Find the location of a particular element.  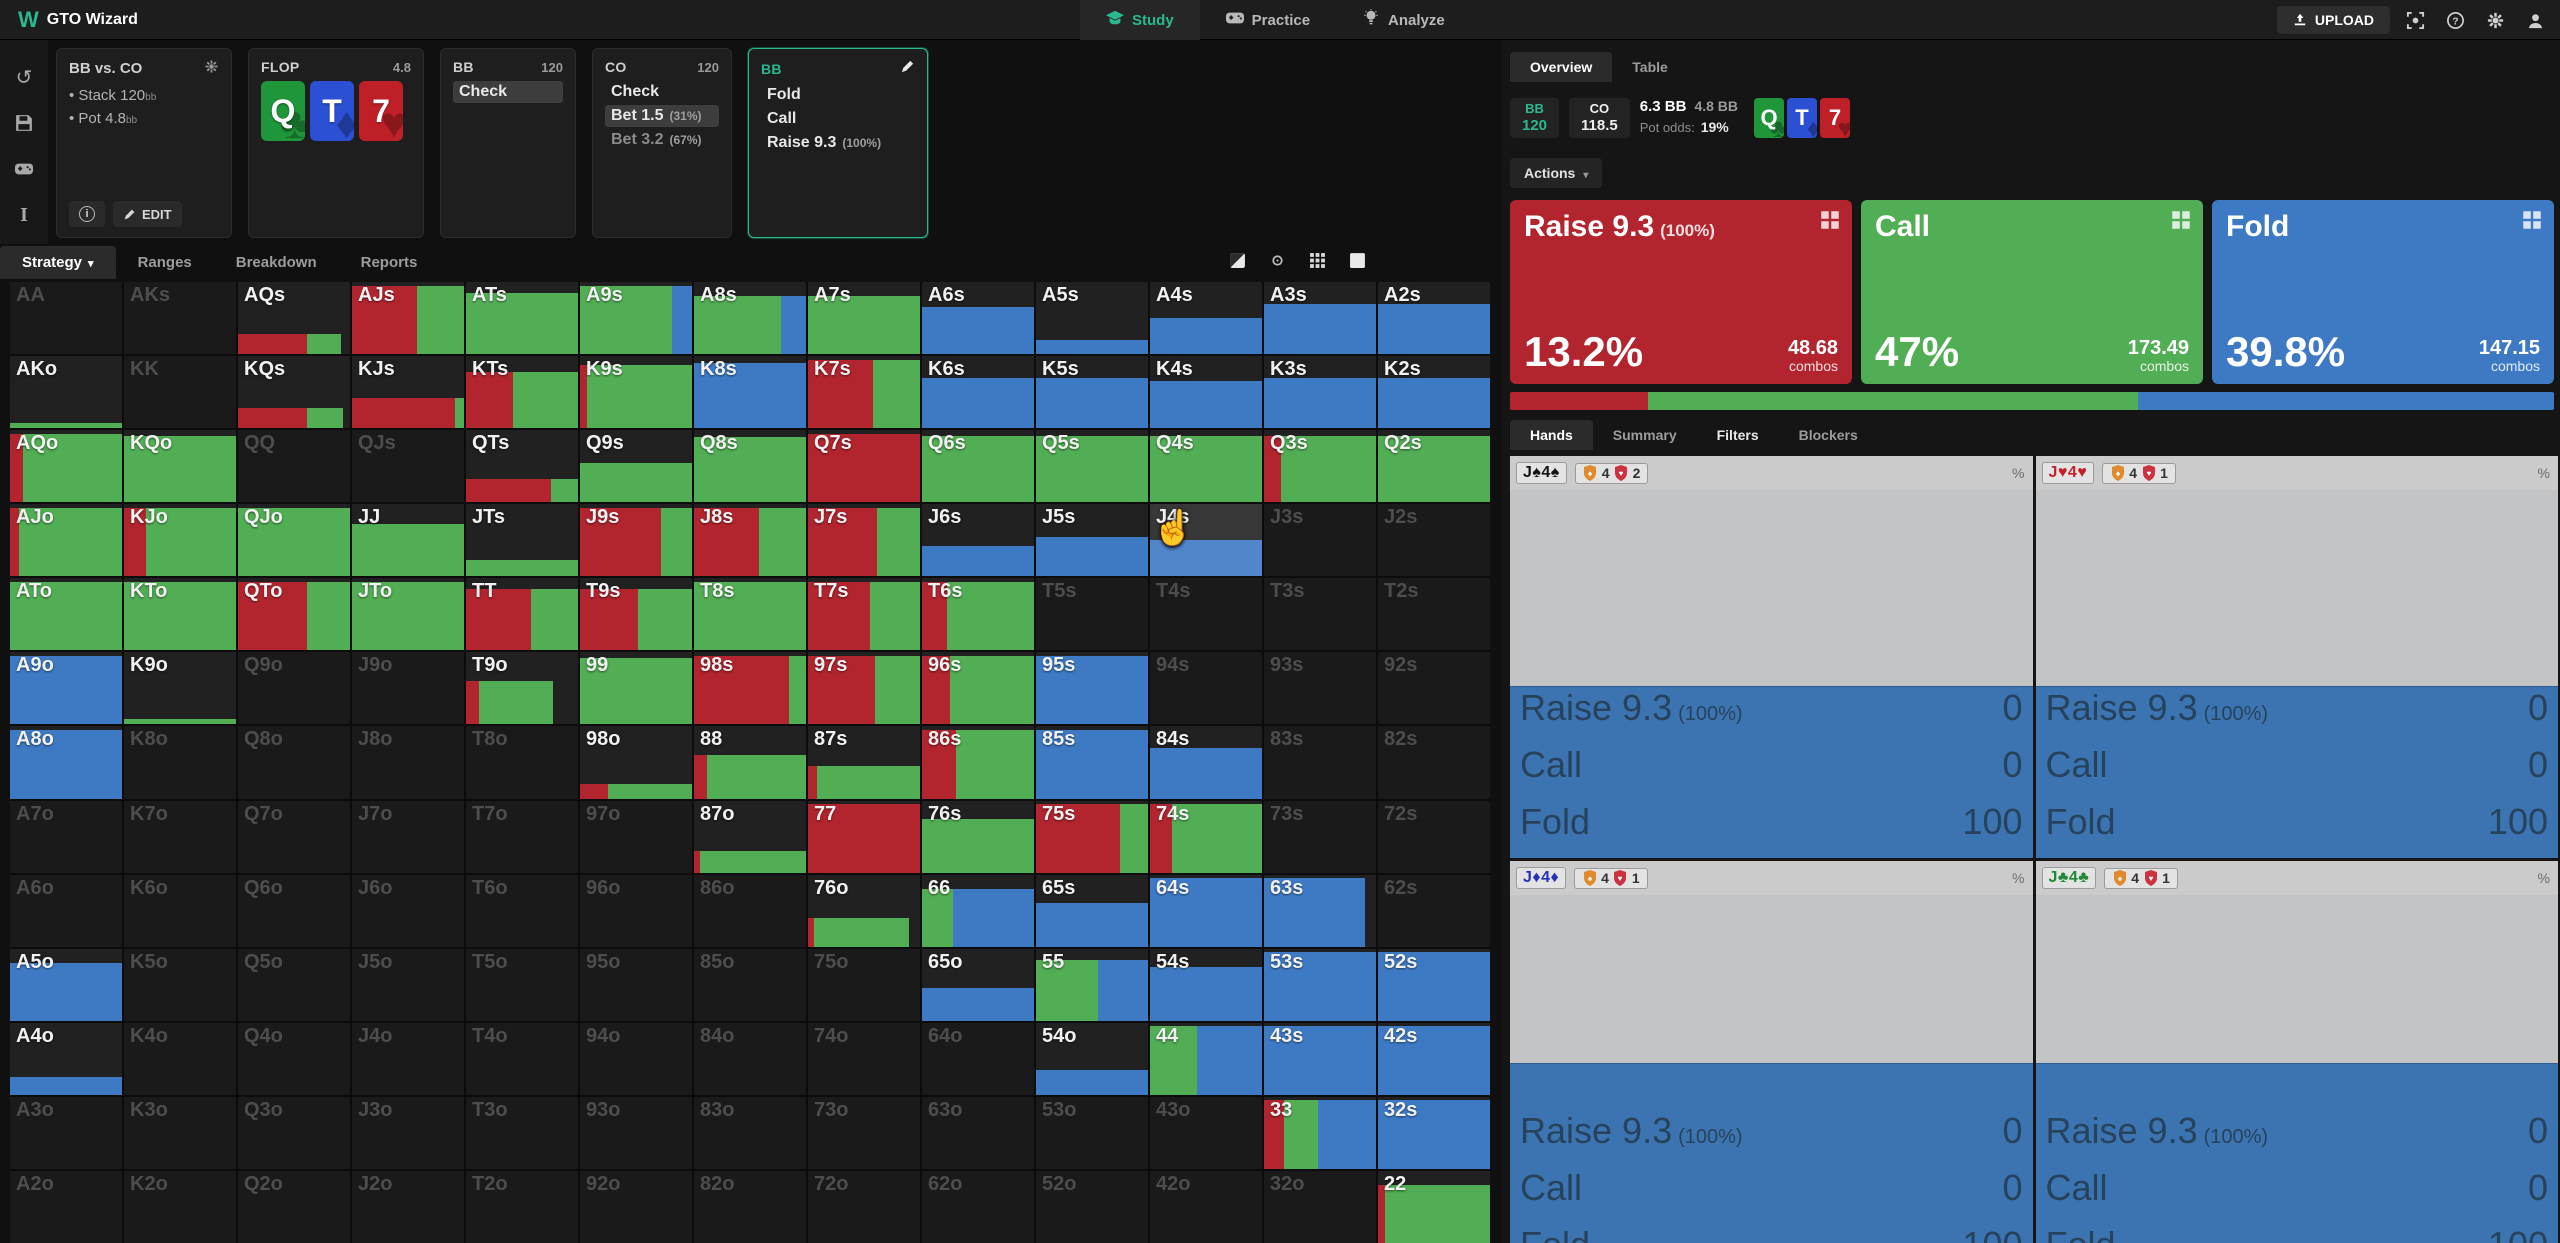

nav-analyze: Analyze is located at coordinates (1403, 20).